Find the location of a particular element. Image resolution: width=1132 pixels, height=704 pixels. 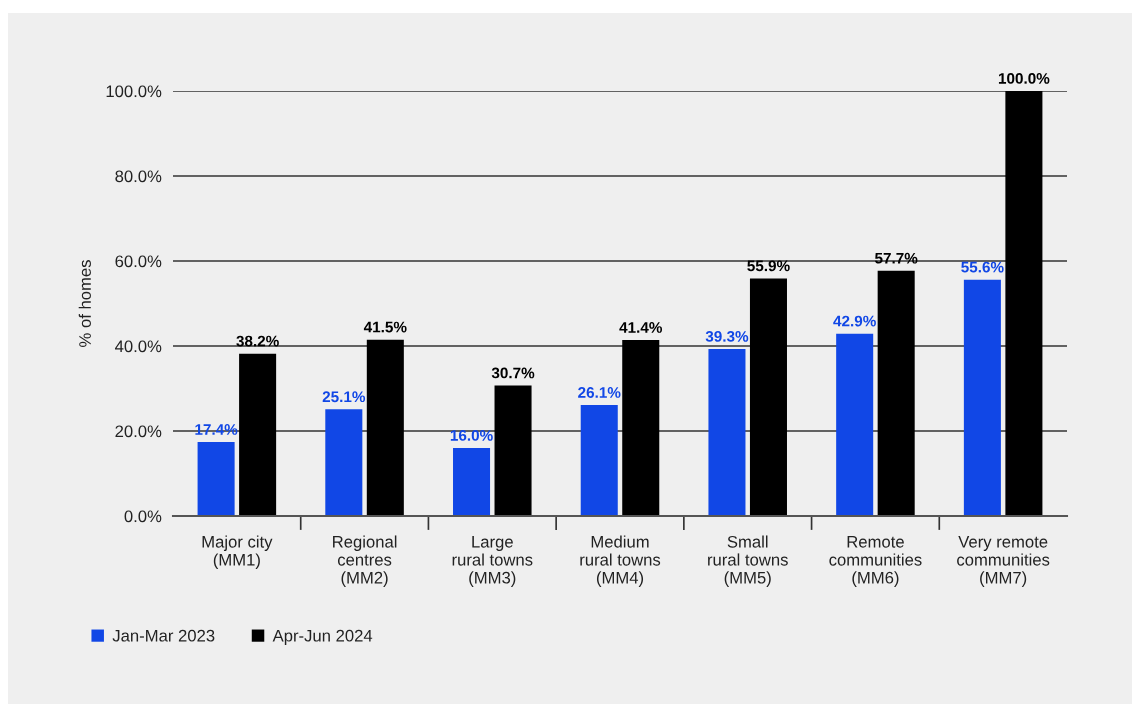

legend-label: Apr-Jun 2024 is located at coordinates (322, 637).